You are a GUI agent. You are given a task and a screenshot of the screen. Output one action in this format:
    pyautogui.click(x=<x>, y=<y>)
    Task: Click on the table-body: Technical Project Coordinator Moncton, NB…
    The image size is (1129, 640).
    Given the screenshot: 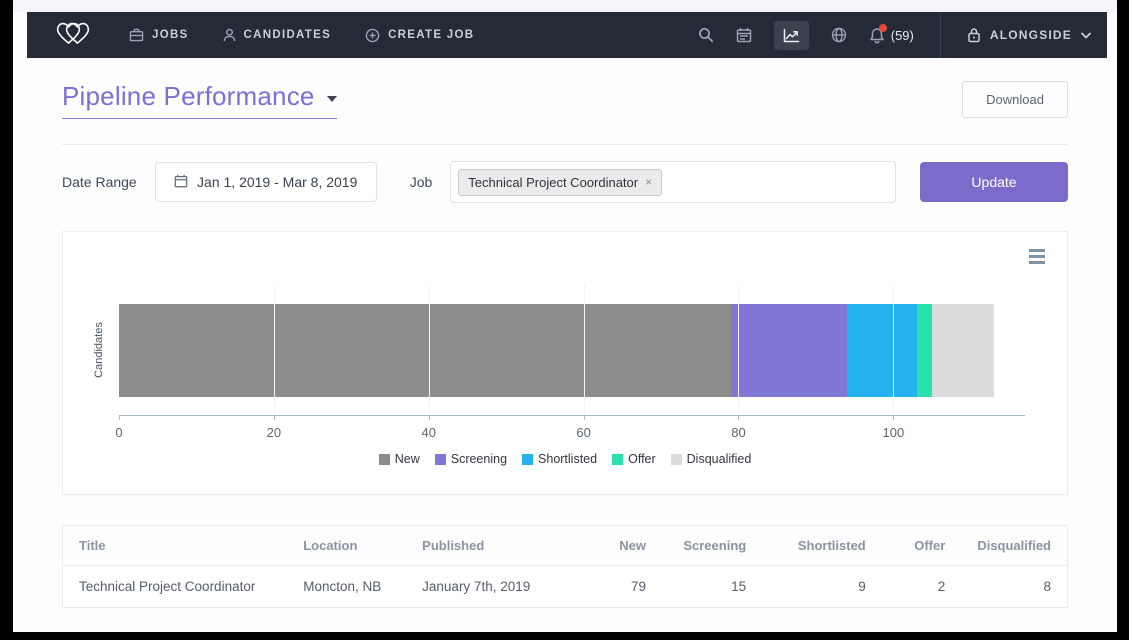 What is the action you would take?
    pyautogui.click(x=565, y=587)
    